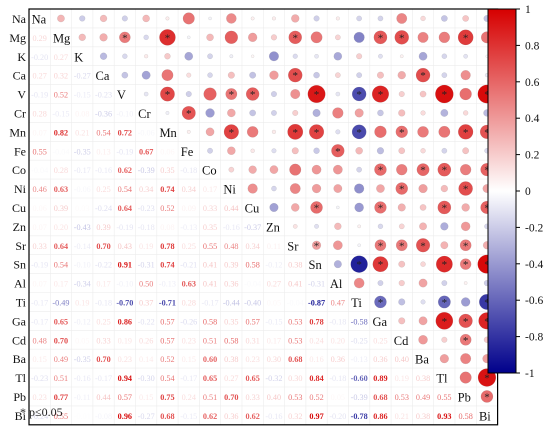  Describe the element at coordinates (295, 397) in the screenshot. I see `correlation-value: 0.53` at that location.